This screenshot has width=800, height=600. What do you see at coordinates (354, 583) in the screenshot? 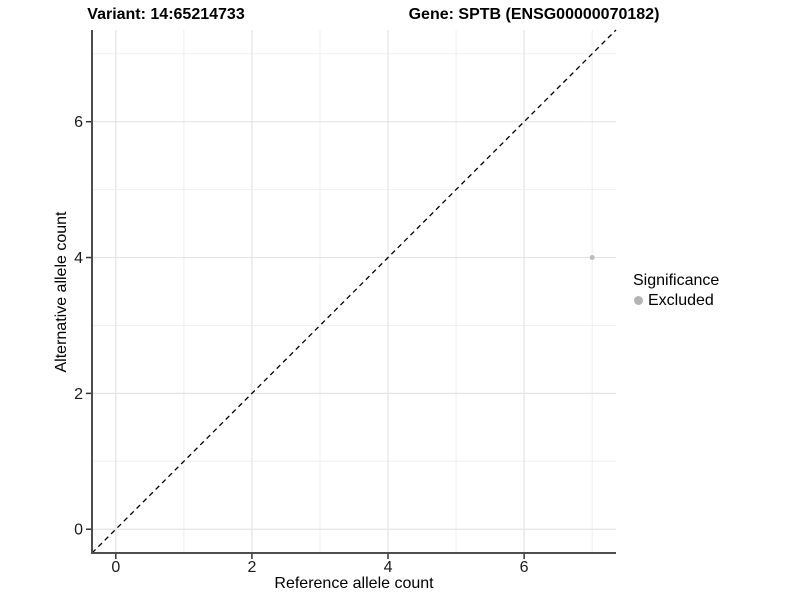
I see `x-axis-title: Reference allele count` at bounding box center [354, 583].